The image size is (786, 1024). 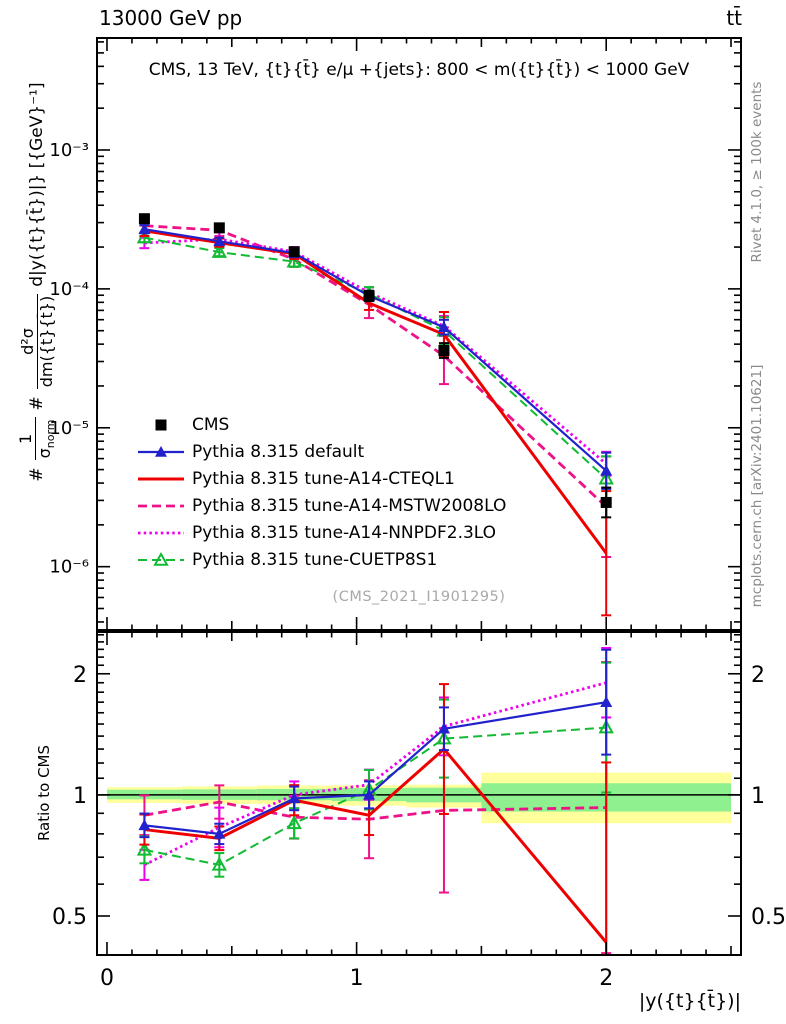 What do you see at coordinates (80, 796) in the screenshot?
I see `ratio-y-tick-label-left: 1` at bounding box center [80, 796].